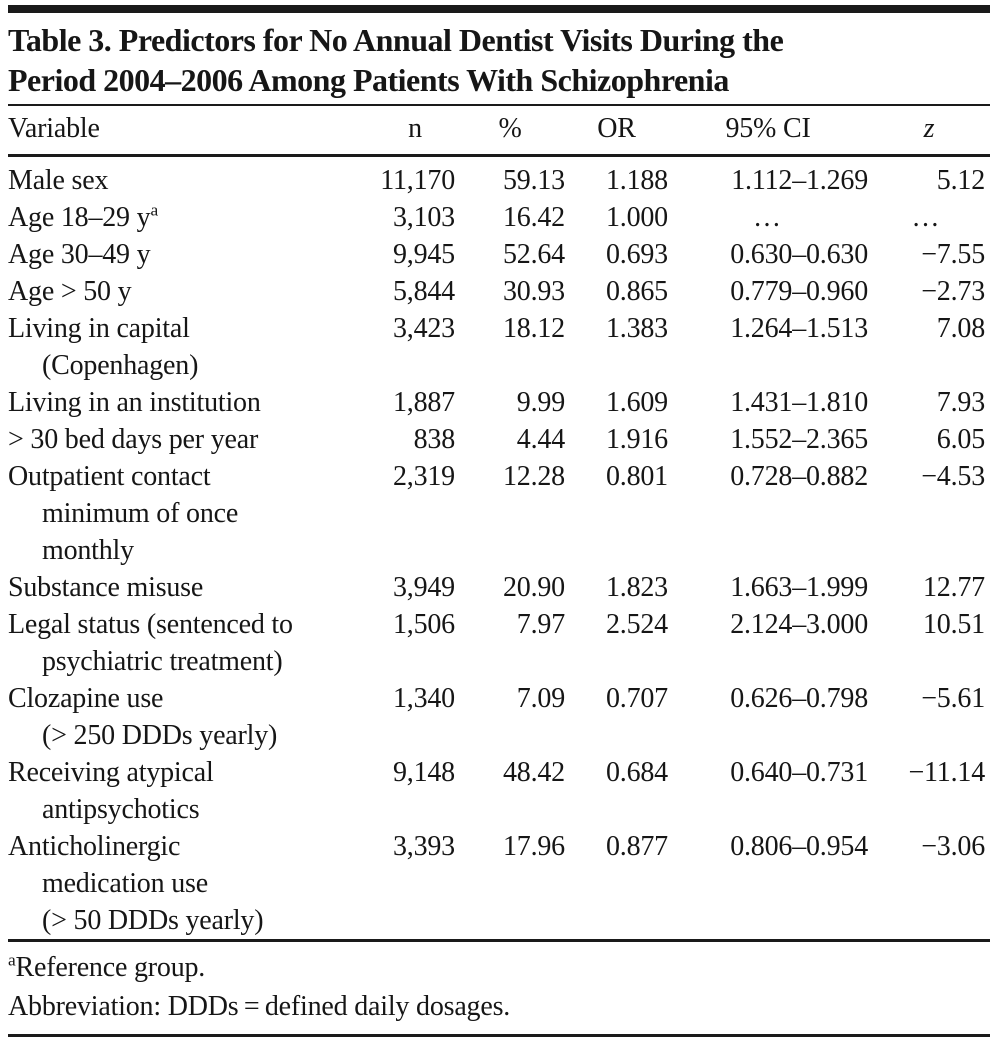 The image size is (1000, 1038). Describe the element at coordinates (191, 178) in the screenshot. I see `variable-cell: Male sex` at that location.